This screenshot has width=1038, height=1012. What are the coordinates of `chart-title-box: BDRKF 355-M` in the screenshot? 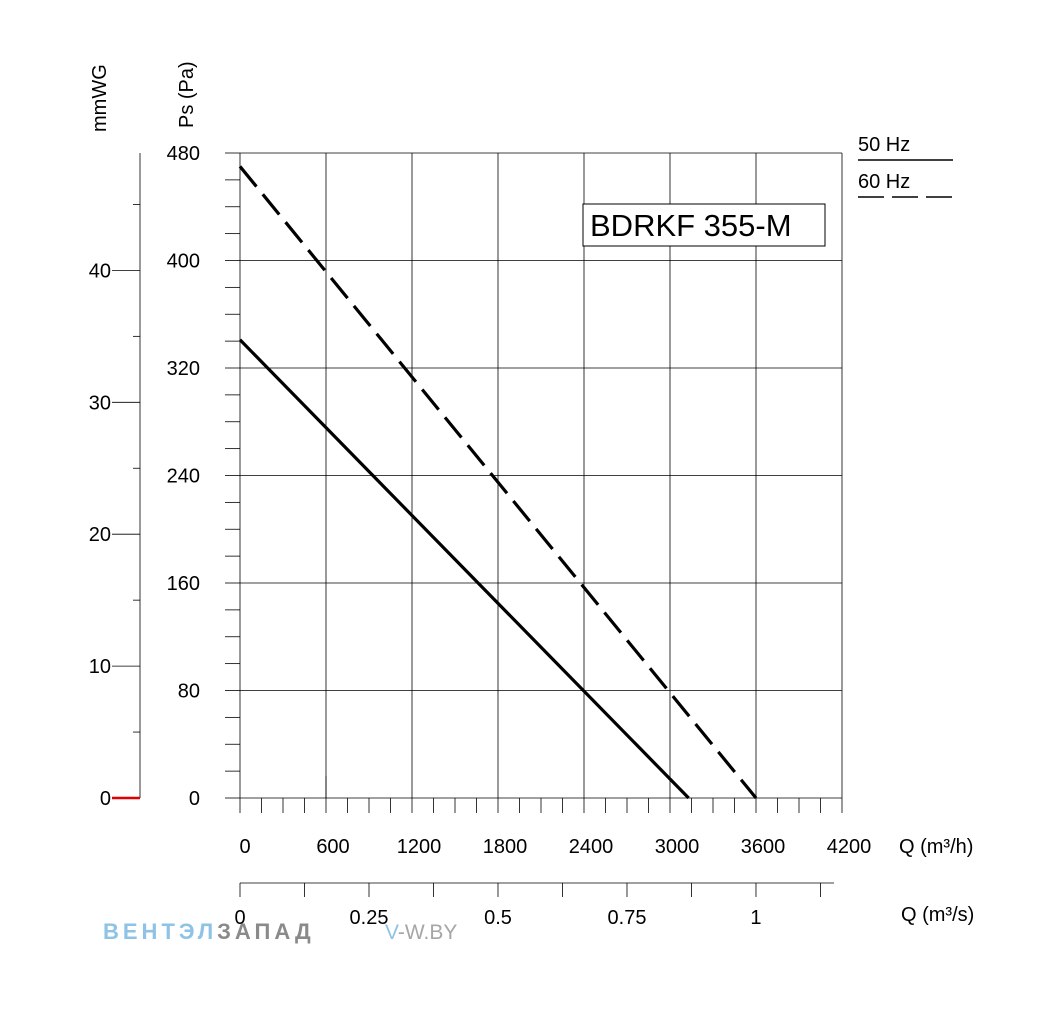 It's located at (704, 225).